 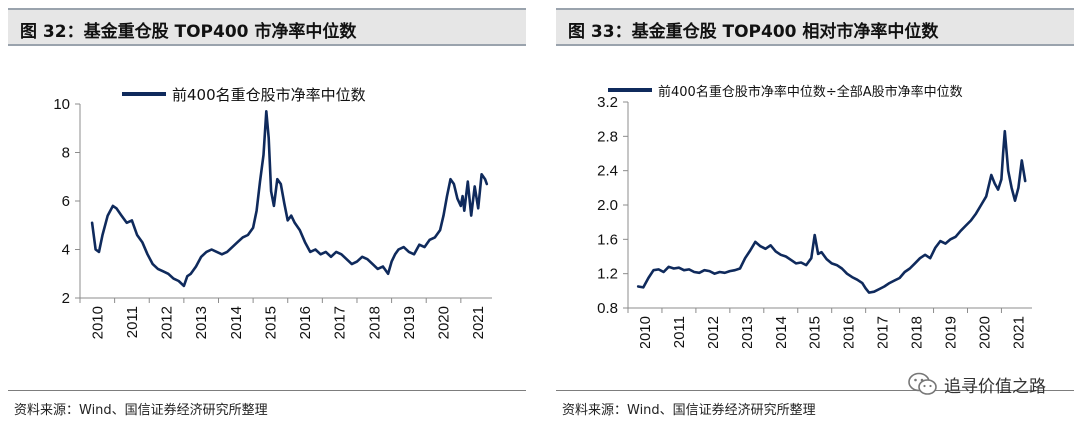 I want to click on y-tick-label: 6, so click(x=66, y=201).